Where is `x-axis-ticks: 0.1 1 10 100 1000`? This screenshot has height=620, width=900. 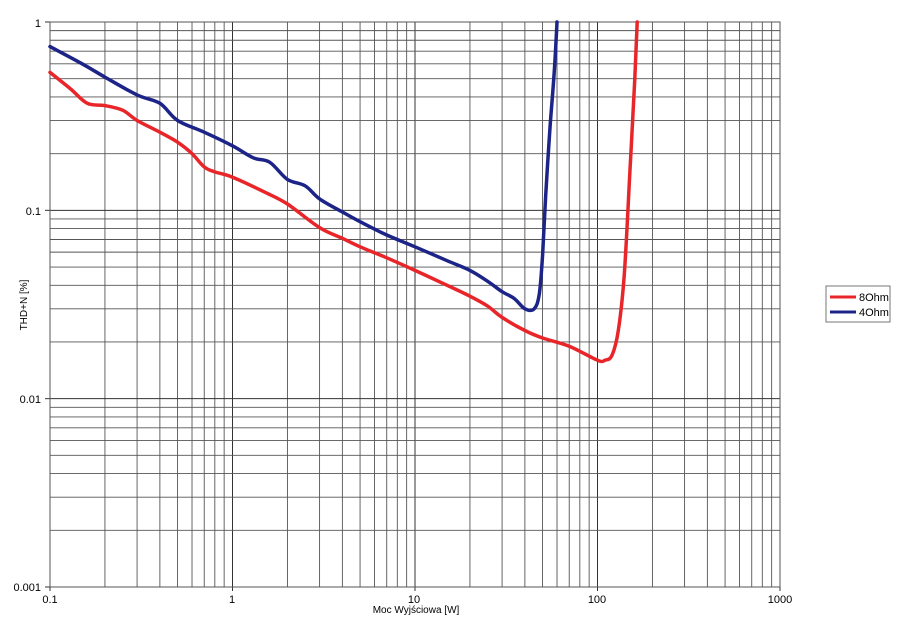
x-axis-ticks: 0.1 1 10 100 1000 is located at coordinates (417, 600).